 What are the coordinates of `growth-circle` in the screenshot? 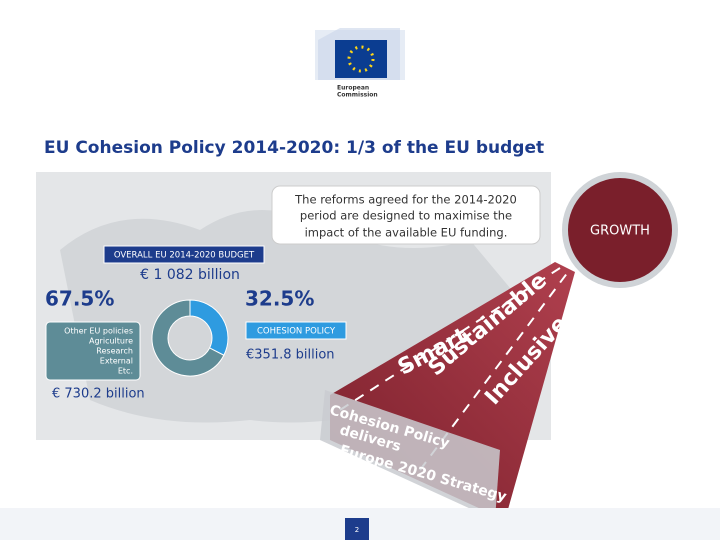 It's located at (620, 230).